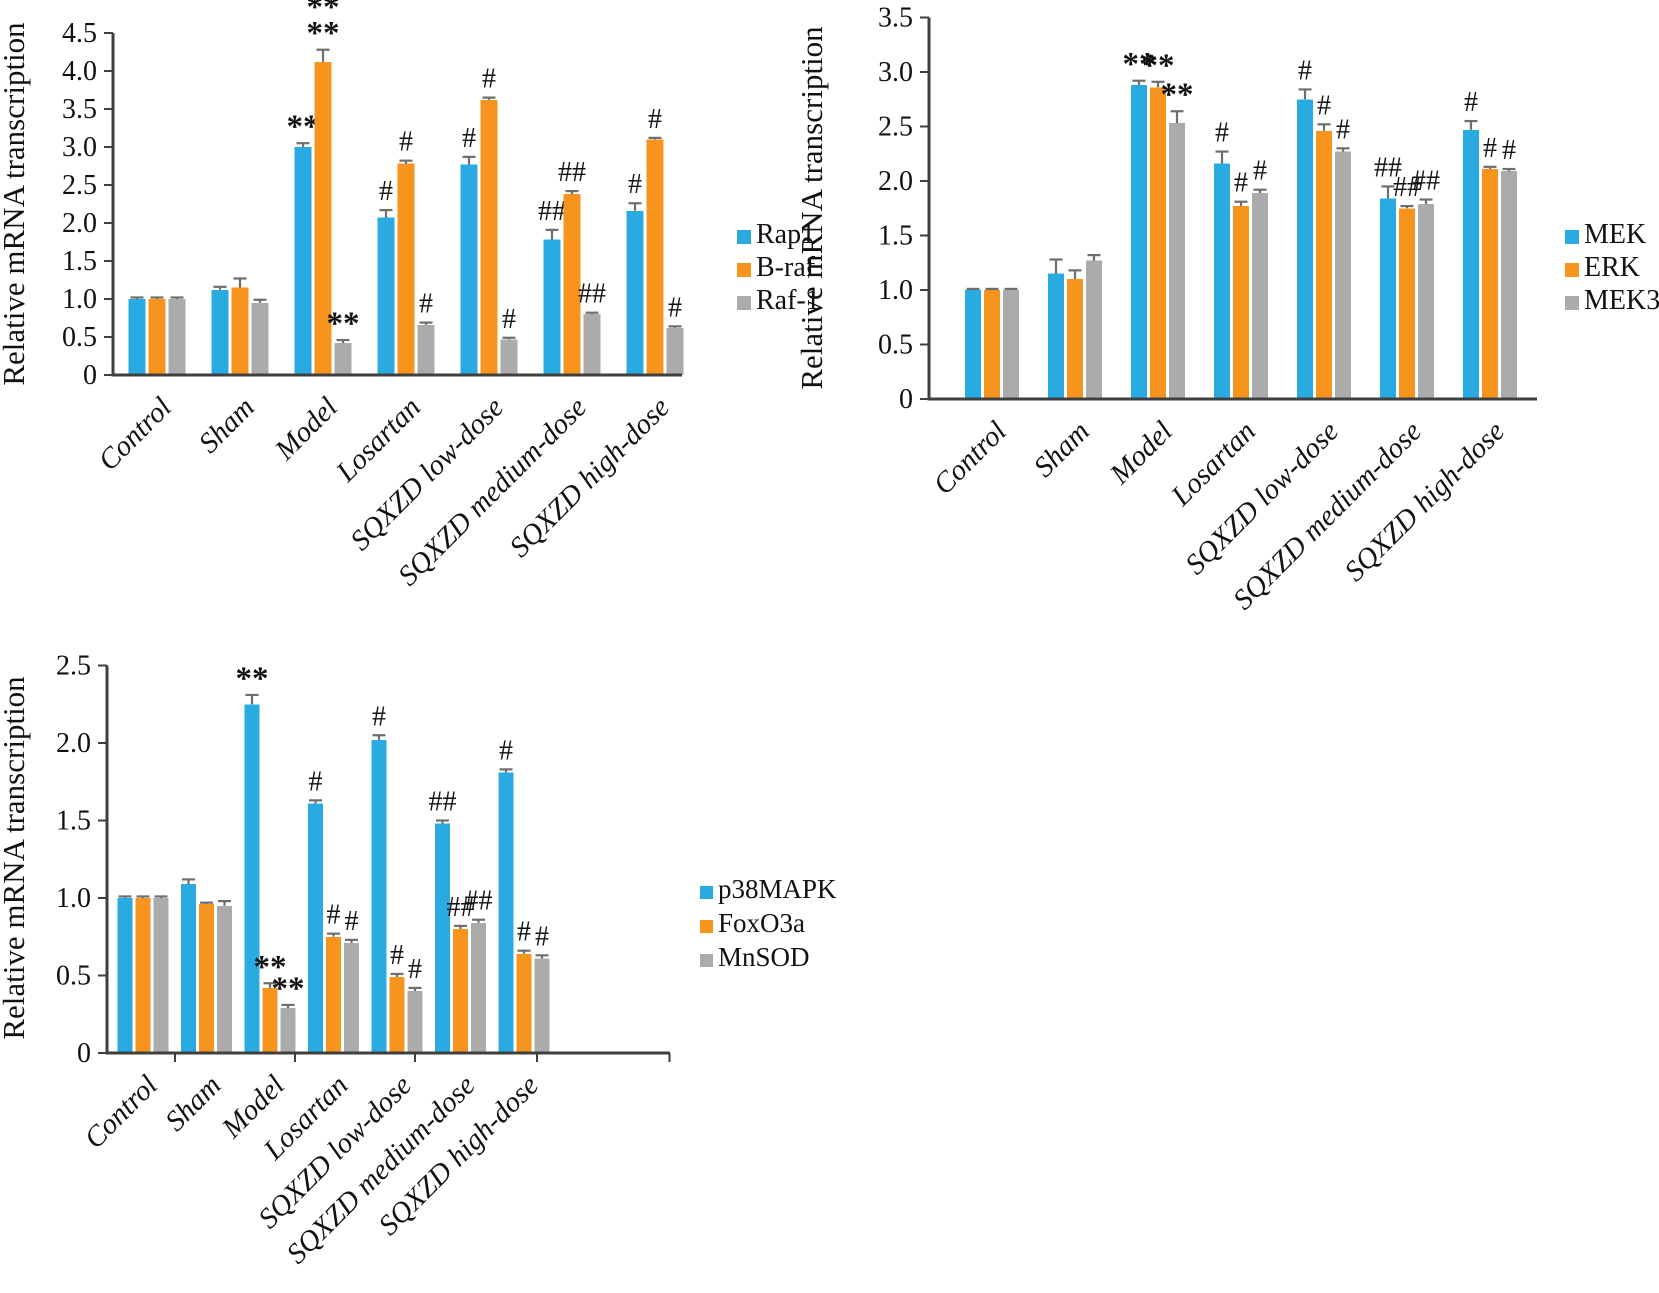 This screenshot has width=1659, height=1293. Describe the element at coordinates (1011, 344) in the screenshot. I see `bar-mek3-control` at that location.